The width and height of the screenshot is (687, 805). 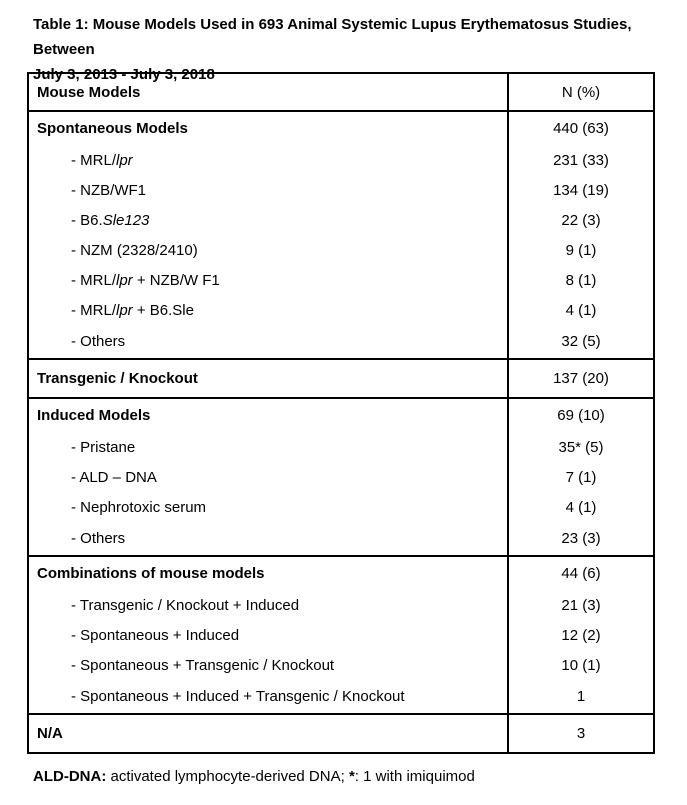 I want to click on table-row: - MRL/lpr + NZB/W F1 8 (1), so click(x=341, y=280).